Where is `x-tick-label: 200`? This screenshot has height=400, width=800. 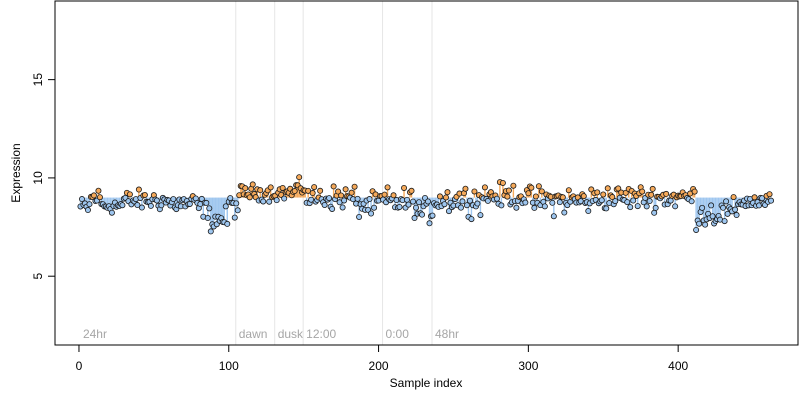
x-tick-label: 200 is located at coordinates (379, 366).